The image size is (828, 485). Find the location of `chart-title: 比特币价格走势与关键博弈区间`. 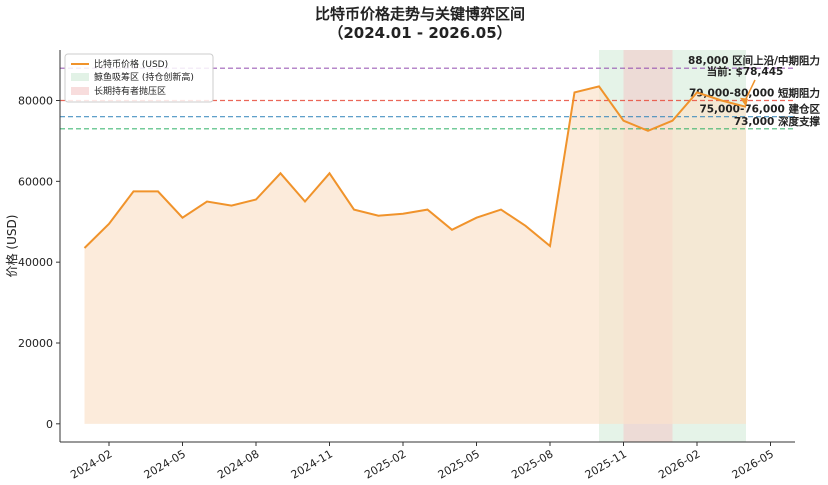

chart-title: 比特币价格走势与关键博弈区间 is located at coordinates (420, 14).